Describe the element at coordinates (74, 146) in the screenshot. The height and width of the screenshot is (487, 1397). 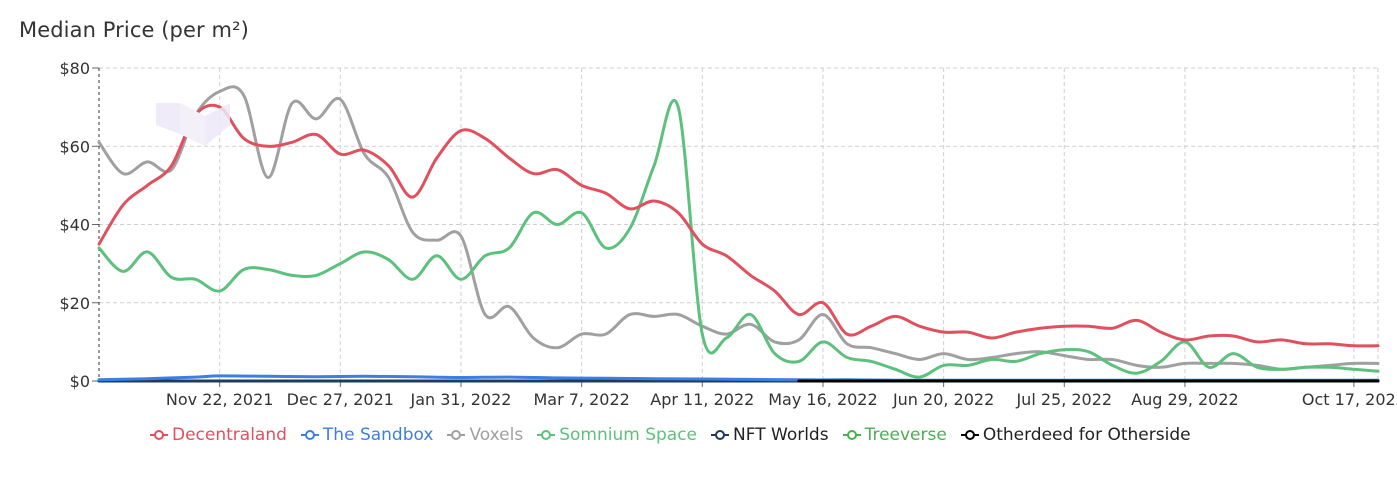
I see `y-tick-label: $60` at that location.